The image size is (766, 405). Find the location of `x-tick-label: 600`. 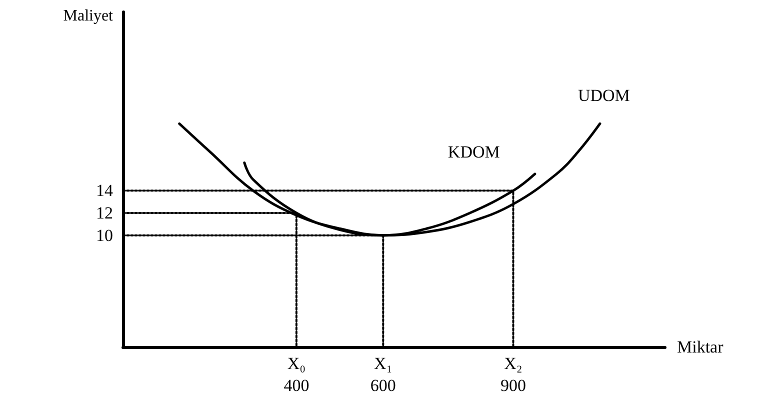

x-tick-label: 600 is located at coordinates (383, 385).